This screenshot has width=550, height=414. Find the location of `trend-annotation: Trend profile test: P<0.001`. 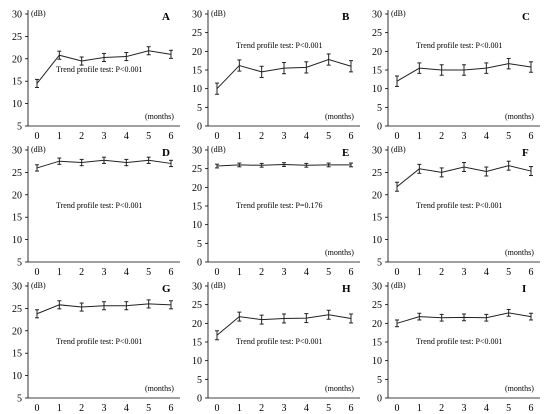

trend-annotation: Trend profile test: P<0.001 is located at coordinates (279, 341).